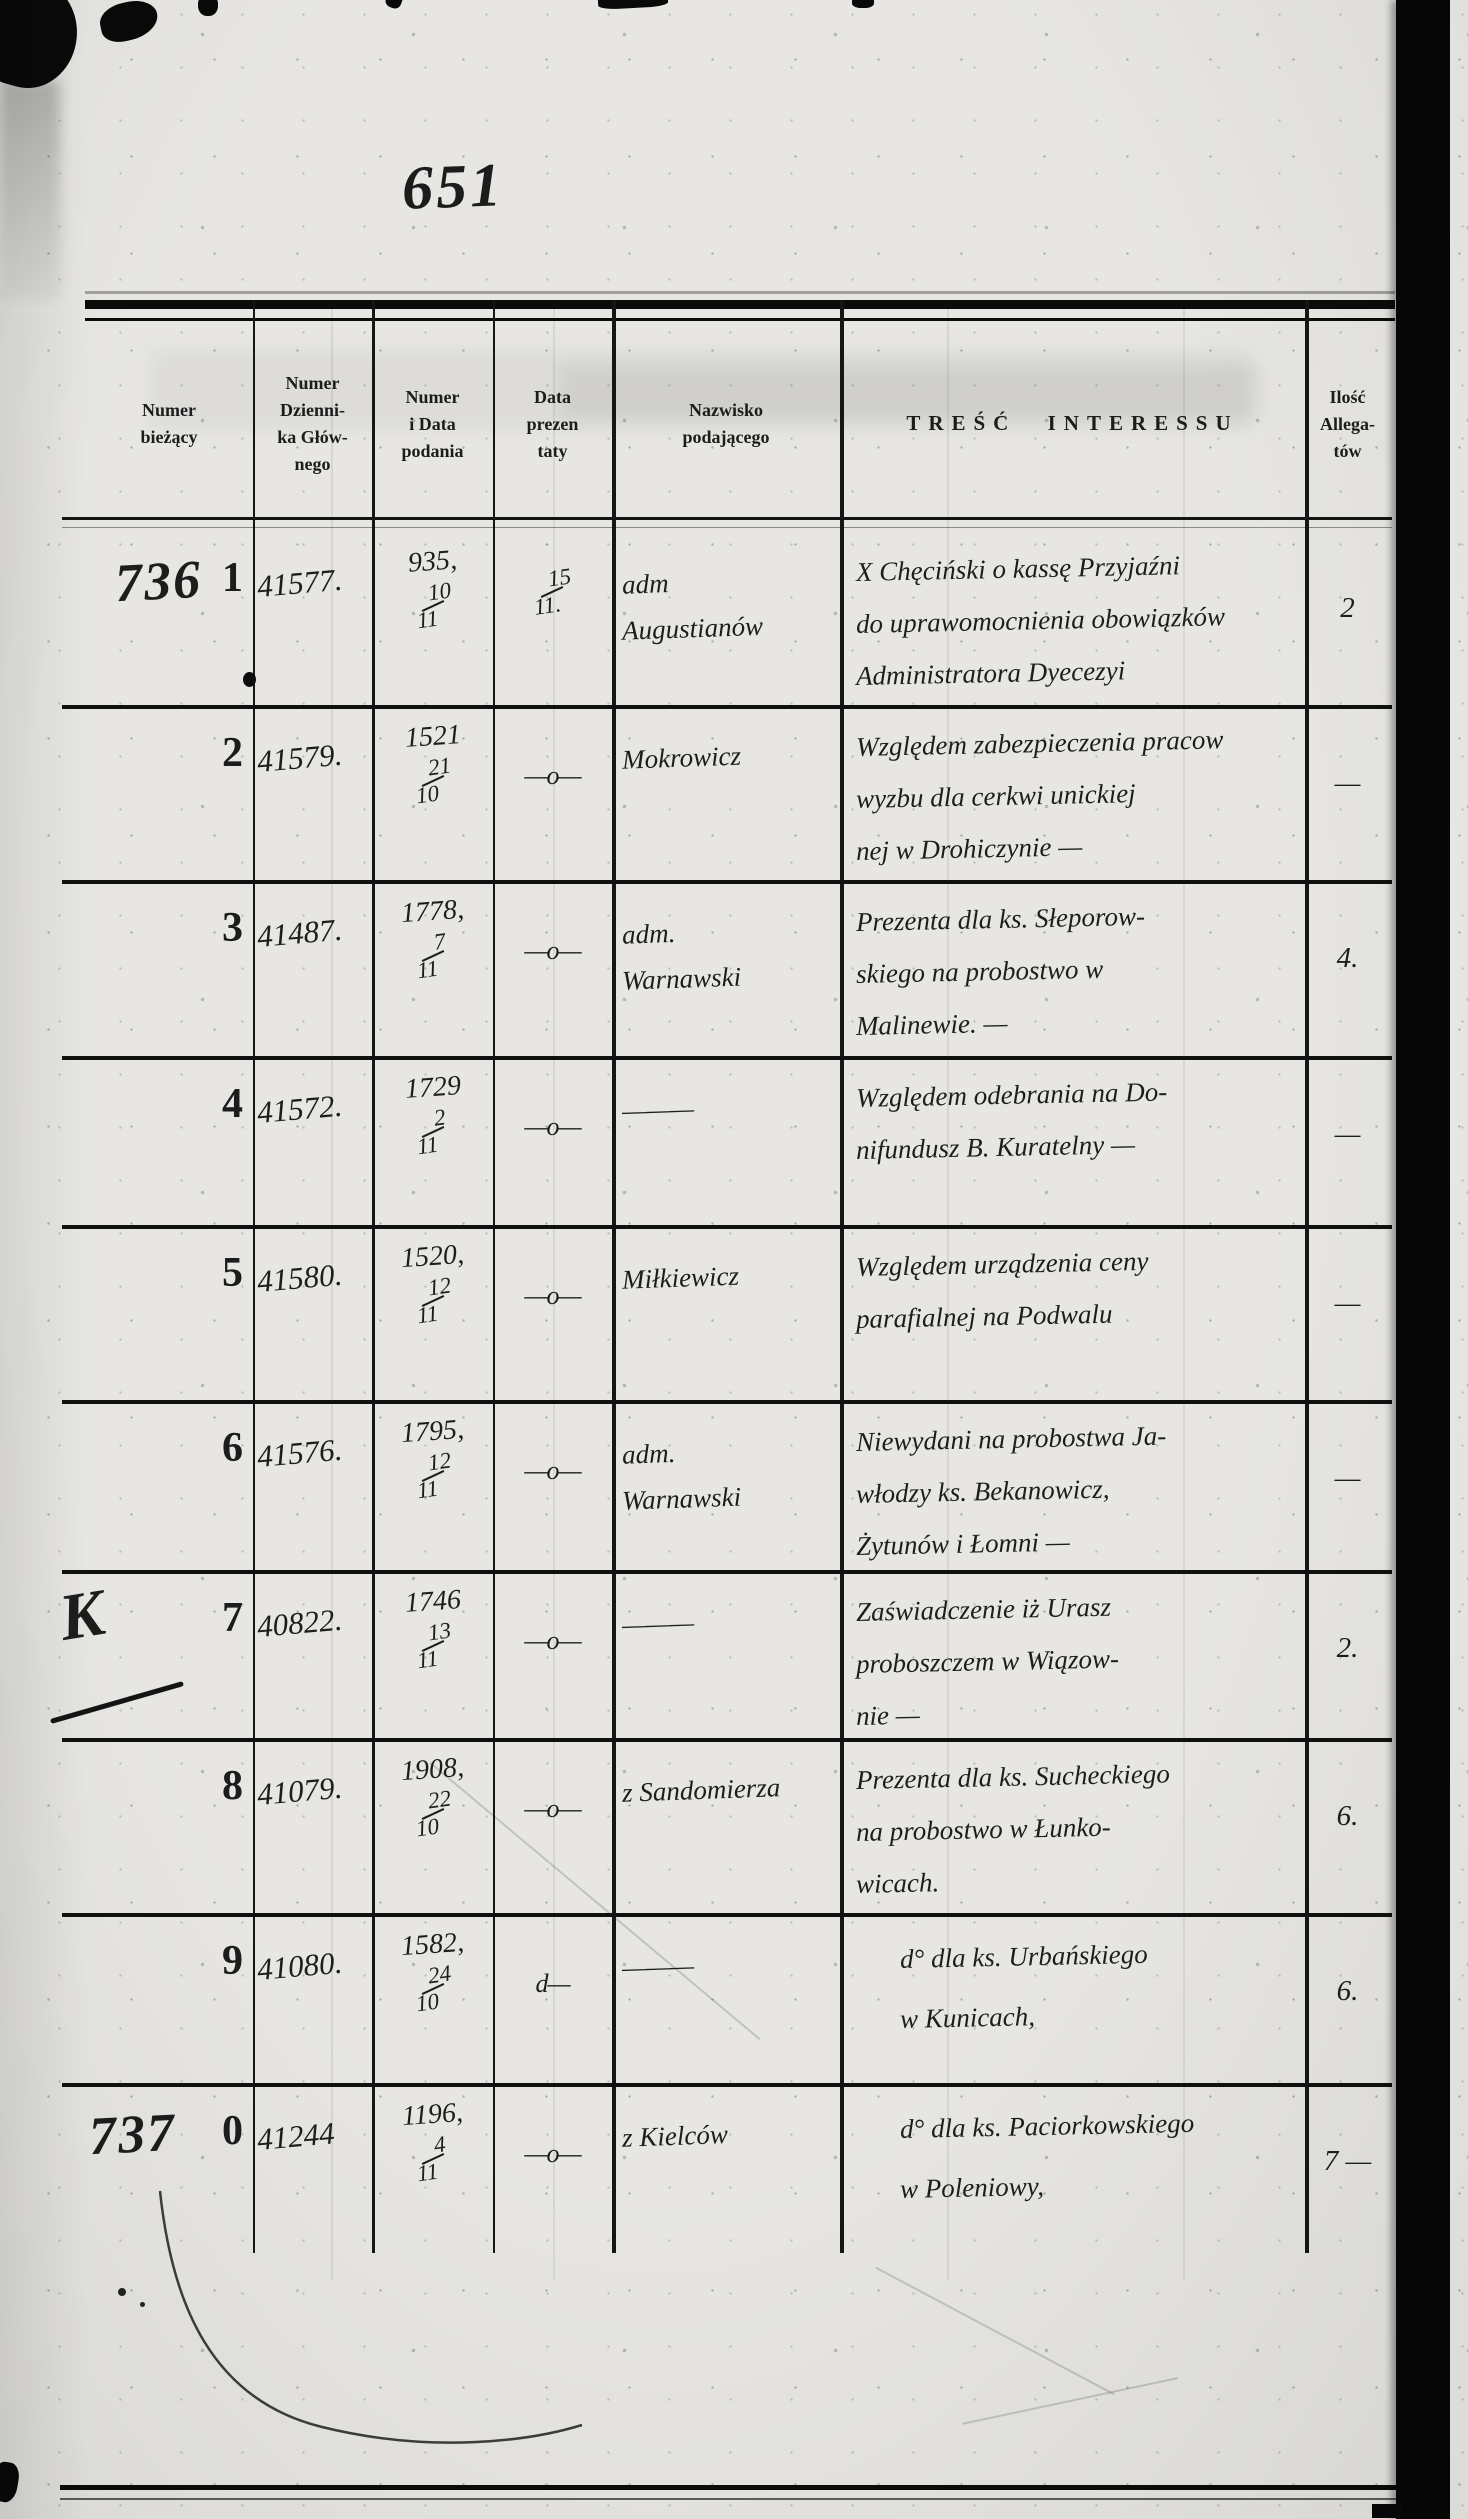  What do you see at coordinates (1347, 2168) in the screenshot?
I see `cell-ilosc-allegatow: 7 —` at bounding box center [1347, 2168].